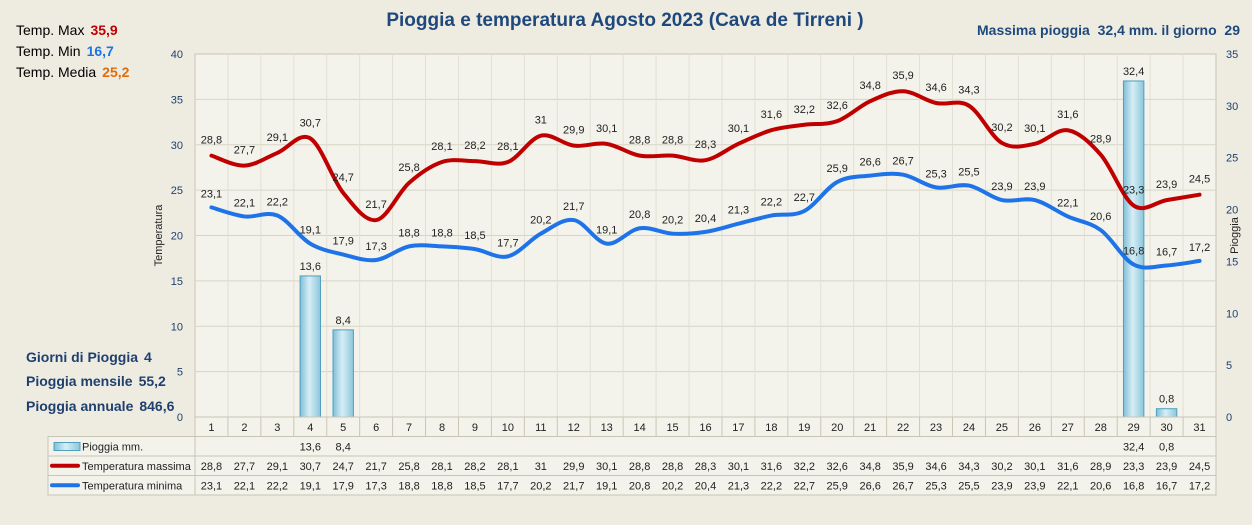 The height and width of the screenshot is (525, 1252). Describe the element at coordinates (1067, 203) in the screenshot. I see `min-temp-label: 22,1` at that location.